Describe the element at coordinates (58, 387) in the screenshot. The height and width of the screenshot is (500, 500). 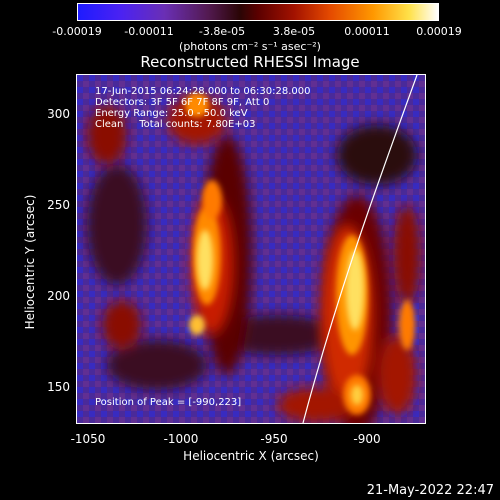
I see `y-tick: 150` at that location.